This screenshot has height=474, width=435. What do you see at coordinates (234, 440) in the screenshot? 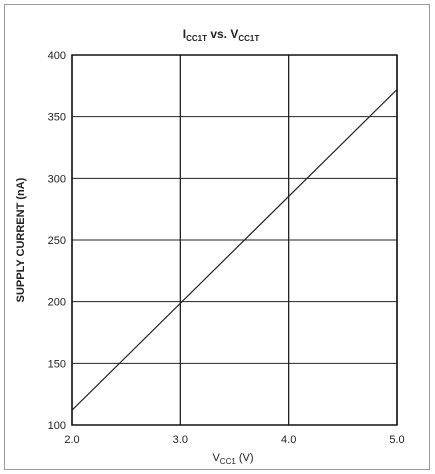
I see `x-tick-labels: 2.0 3.0 4.0 5.0` at bounding box center [234, 440].